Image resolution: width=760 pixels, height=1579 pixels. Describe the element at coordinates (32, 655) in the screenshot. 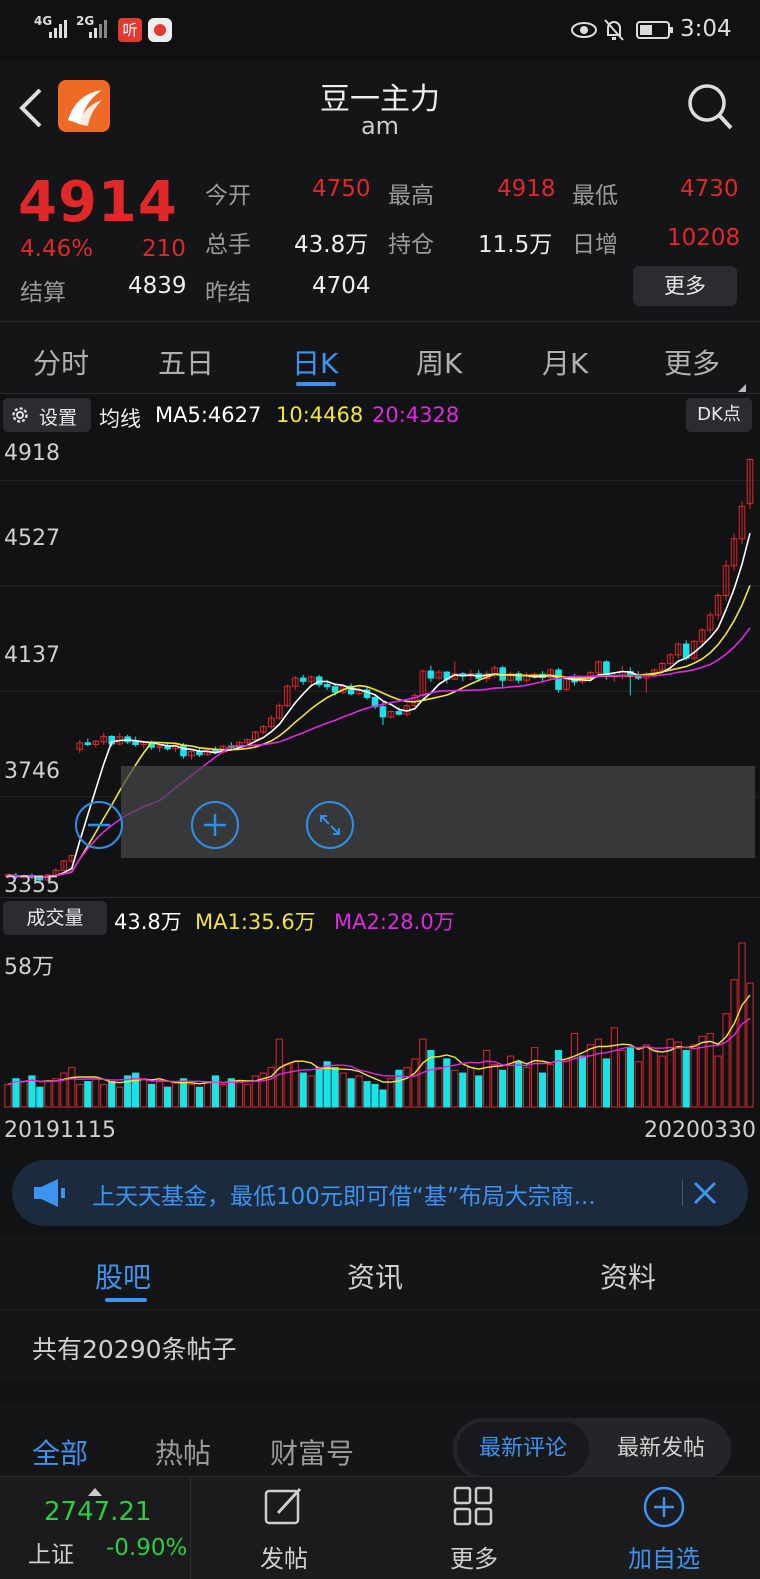

I see `price-axis-label: 4137` at that location.